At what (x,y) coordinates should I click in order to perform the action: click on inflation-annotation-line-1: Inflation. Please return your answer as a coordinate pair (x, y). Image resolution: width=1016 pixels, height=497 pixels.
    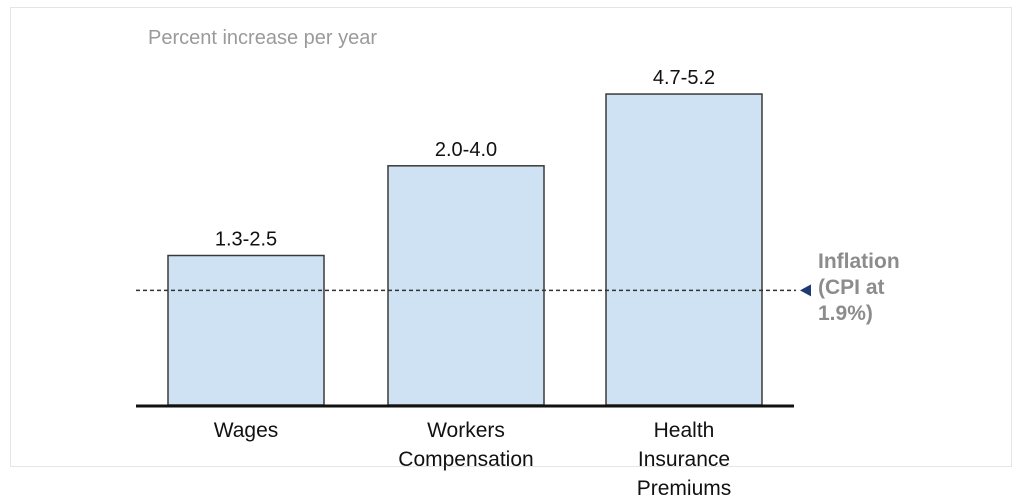
    Looking at the image, I should click on (859, 261).